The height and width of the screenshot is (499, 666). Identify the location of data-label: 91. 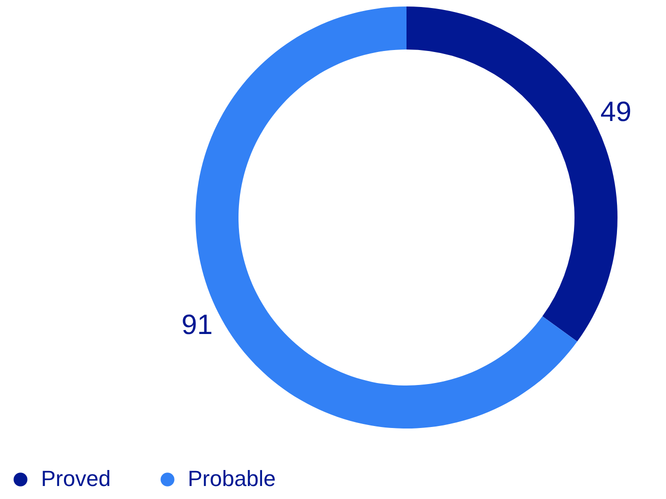
(197, 324).